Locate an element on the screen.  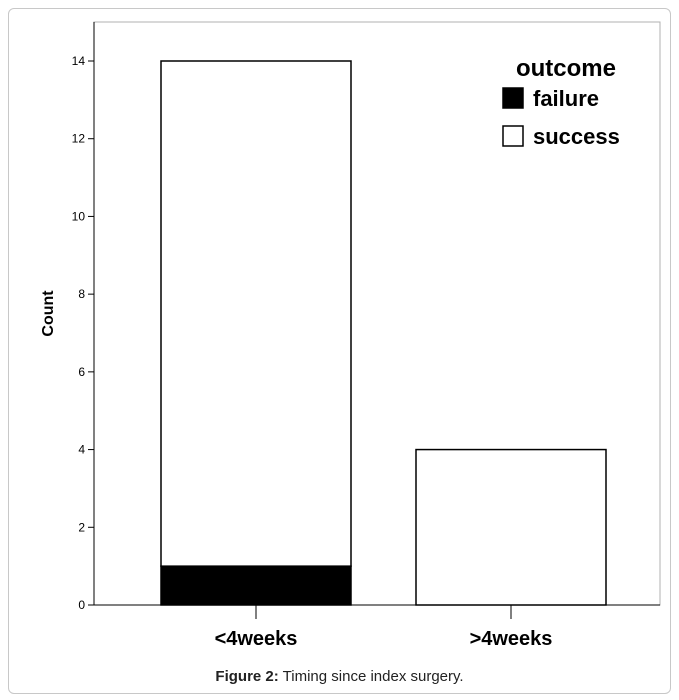
y-tick-label: 8 is located at coordinates (81, 294).